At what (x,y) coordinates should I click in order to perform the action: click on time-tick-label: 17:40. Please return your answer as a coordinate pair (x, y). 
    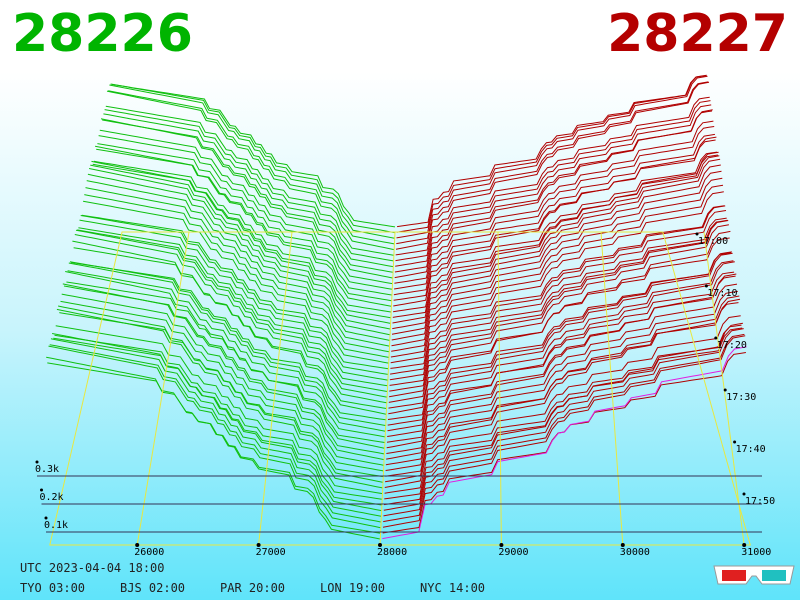
    Looking at the image, I should click on (751, 449).